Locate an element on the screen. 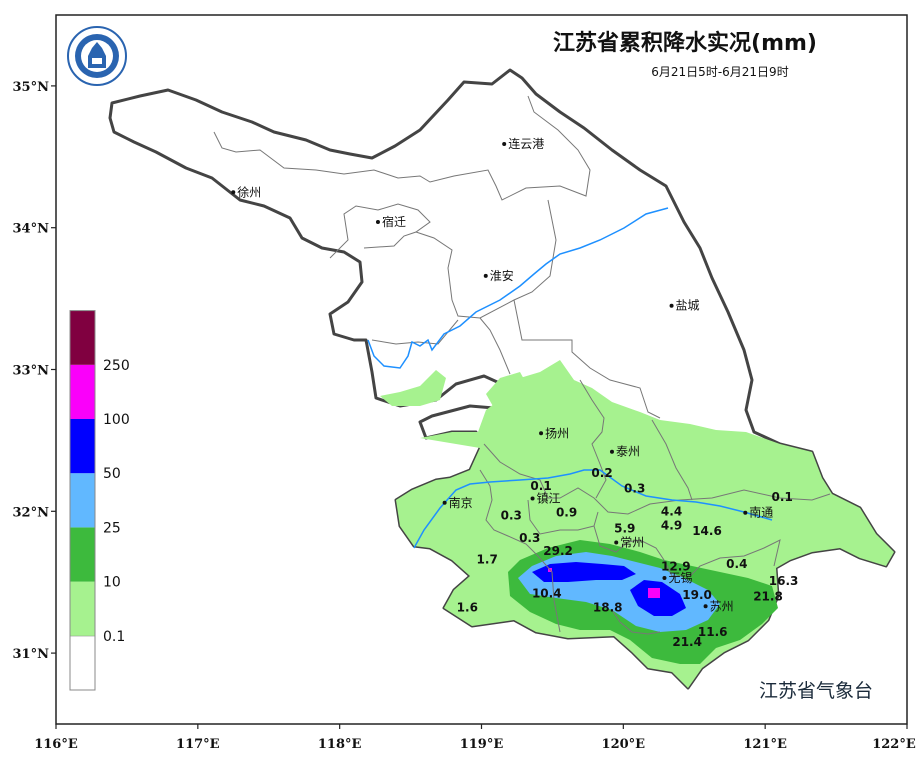 This screenshot has width=920, height=763. city-label: 连云港 is located at coordinates (526, 143).